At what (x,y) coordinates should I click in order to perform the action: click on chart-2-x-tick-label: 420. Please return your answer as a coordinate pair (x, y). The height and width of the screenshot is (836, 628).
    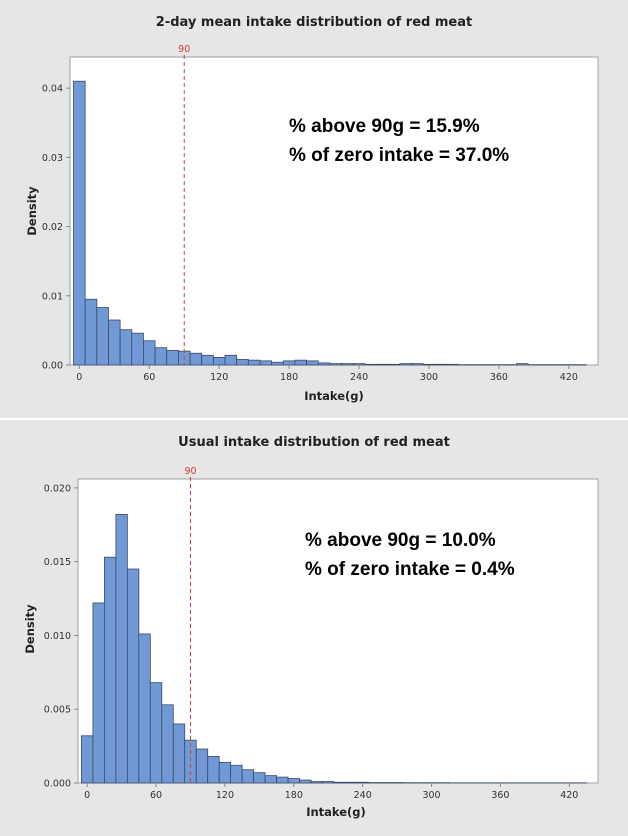
    Looking at the image, I should click on (569, 795).